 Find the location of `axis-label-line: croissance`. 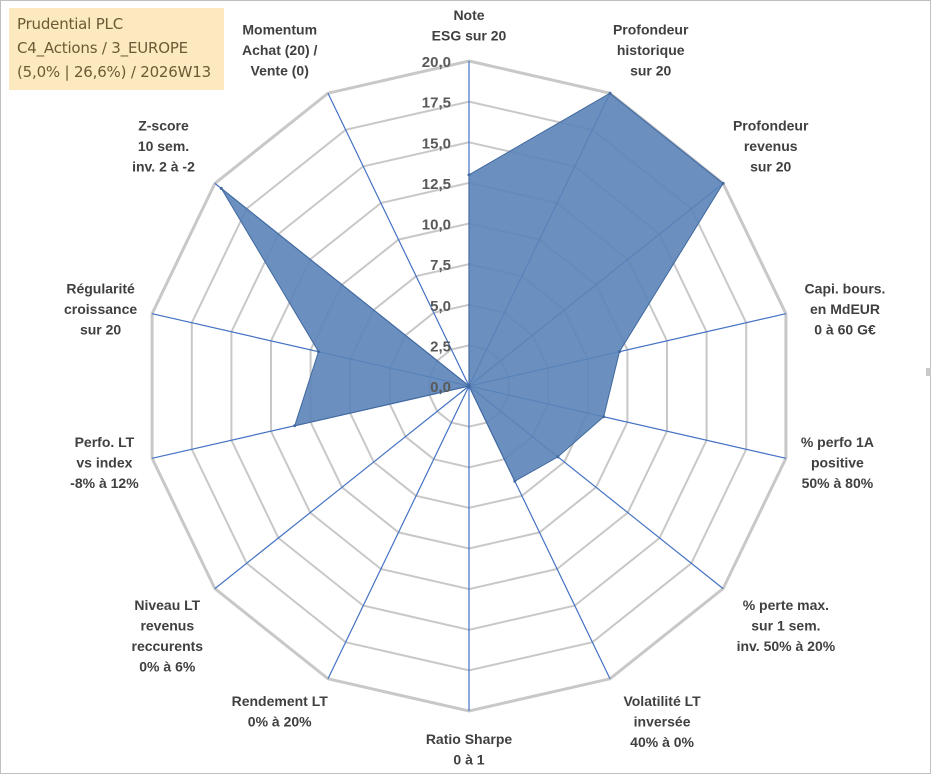

axis-label-line: croissance is located at coordinates (100, 309).